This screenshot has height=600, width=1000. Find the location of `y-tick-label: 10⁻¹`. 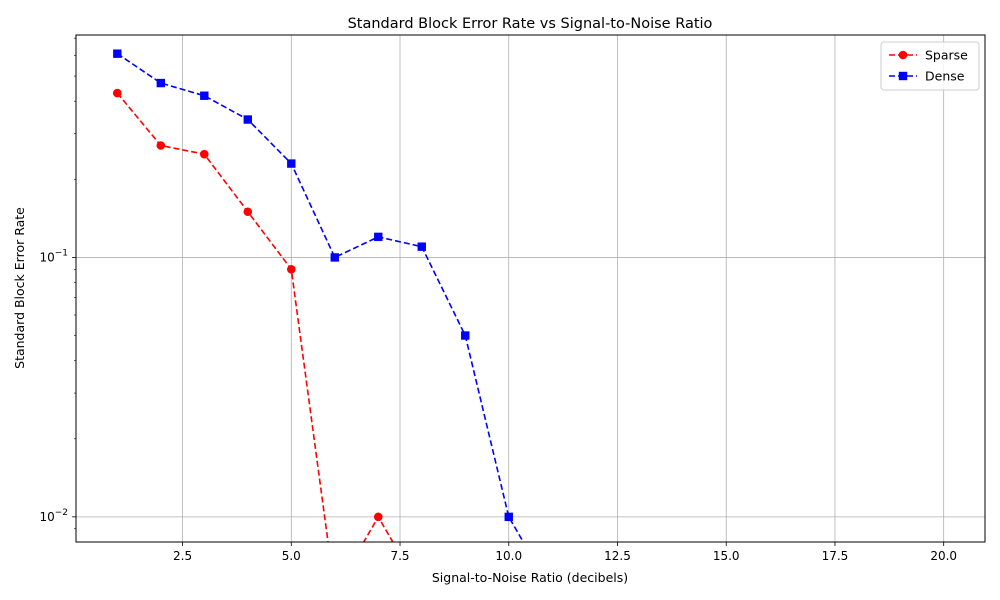

y-tick-label: 10⁻¹ is located at coordinates (53, 256).